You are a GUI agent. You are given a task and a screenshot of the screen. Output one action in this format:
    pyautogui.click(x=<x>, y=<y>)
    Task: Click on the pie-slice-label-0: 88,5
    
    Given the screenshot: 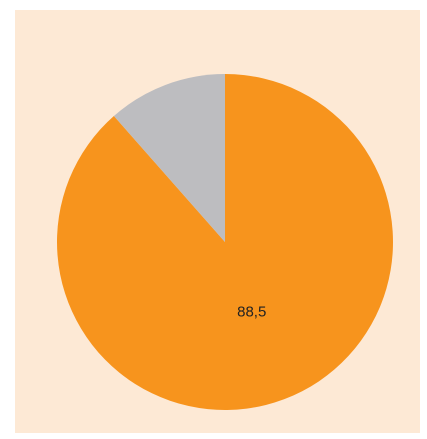 What is the action you would take?
    pyautogui.click(x=251, y=312)
    